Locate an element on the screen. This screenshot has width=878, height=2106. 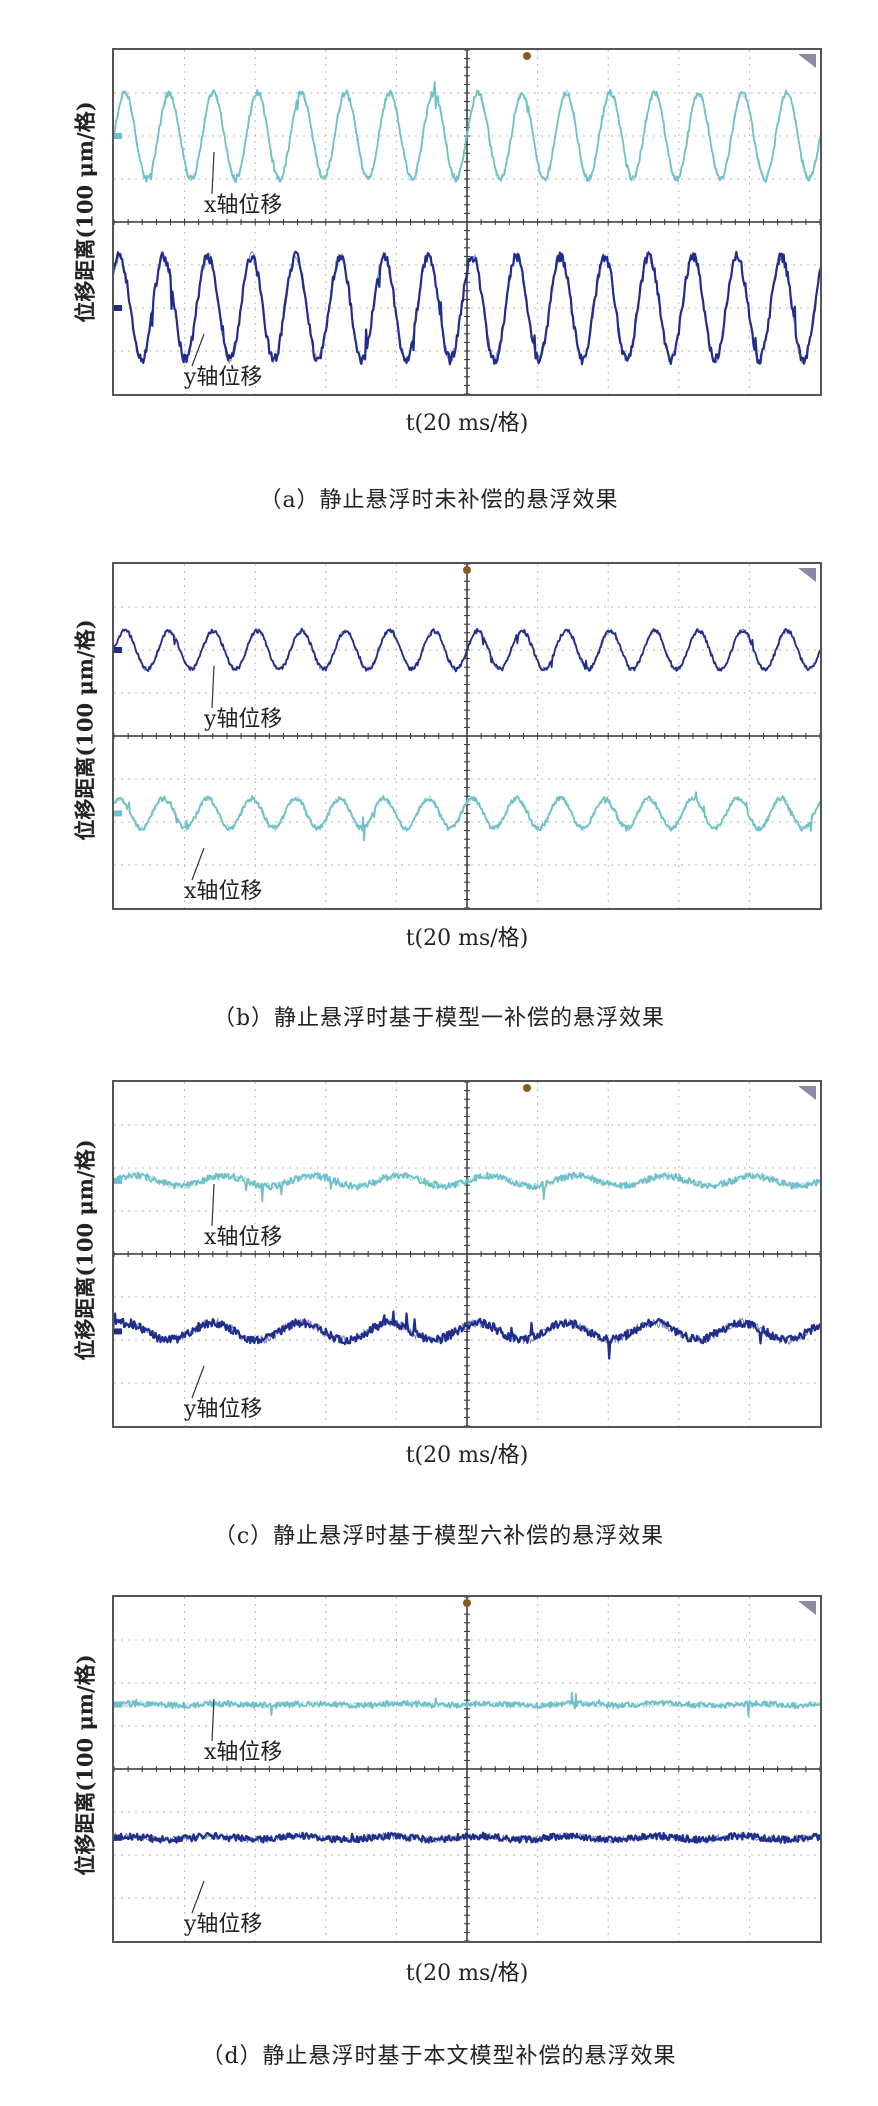
scope-plot: y轴位移 x轴位移 is located at coordinates (467, 736).